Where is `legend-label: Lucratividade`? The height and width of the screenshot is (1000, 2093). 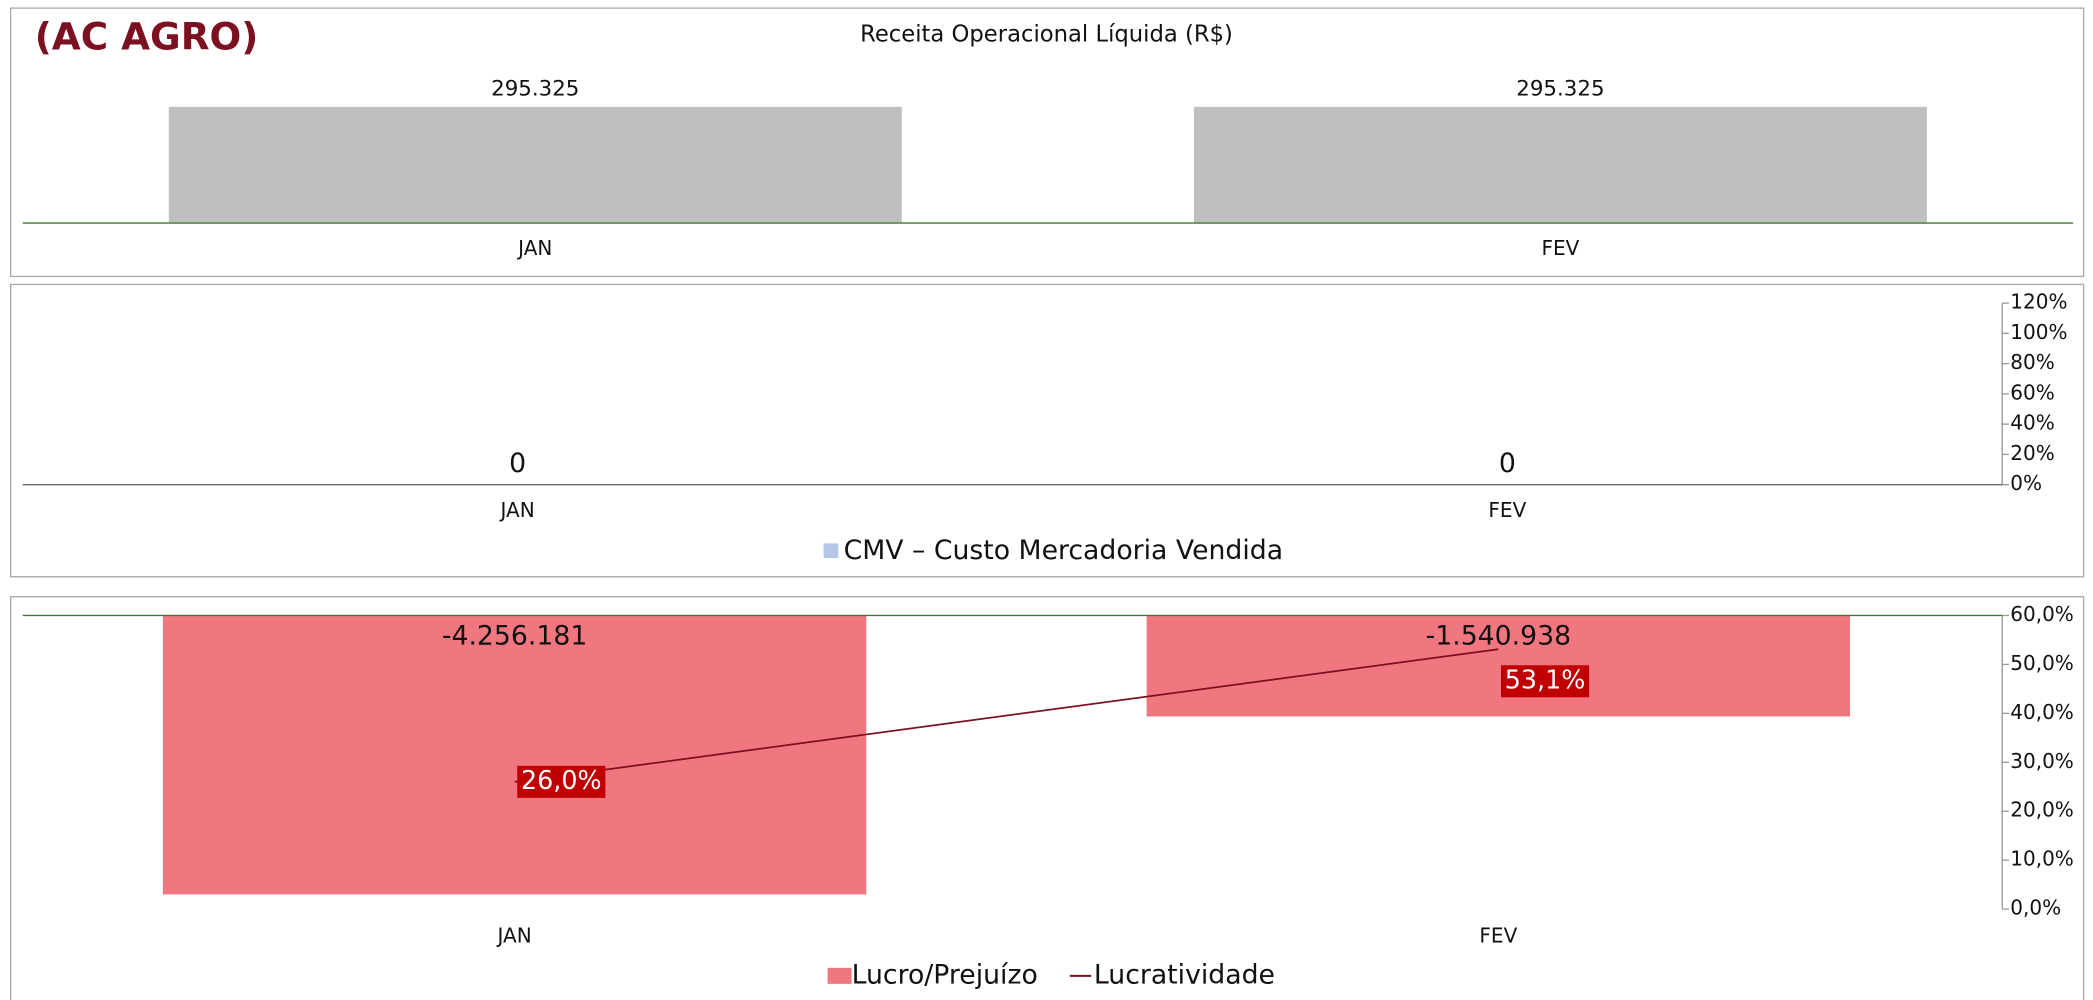 legend-label: Lucratividade is located at coordinates (1184, 974).